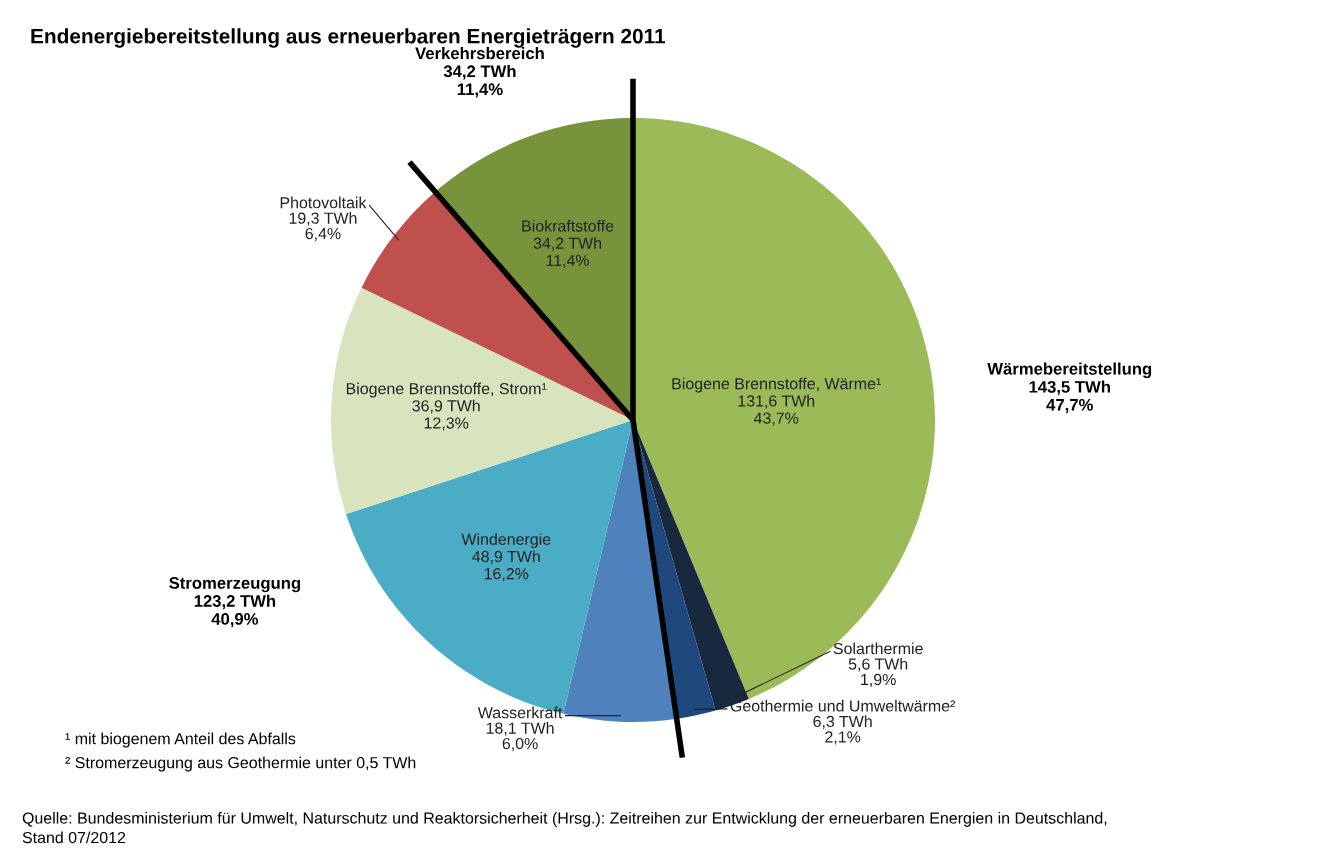  I want to click on slice-label: Photovoltaik, so click(323, 202).